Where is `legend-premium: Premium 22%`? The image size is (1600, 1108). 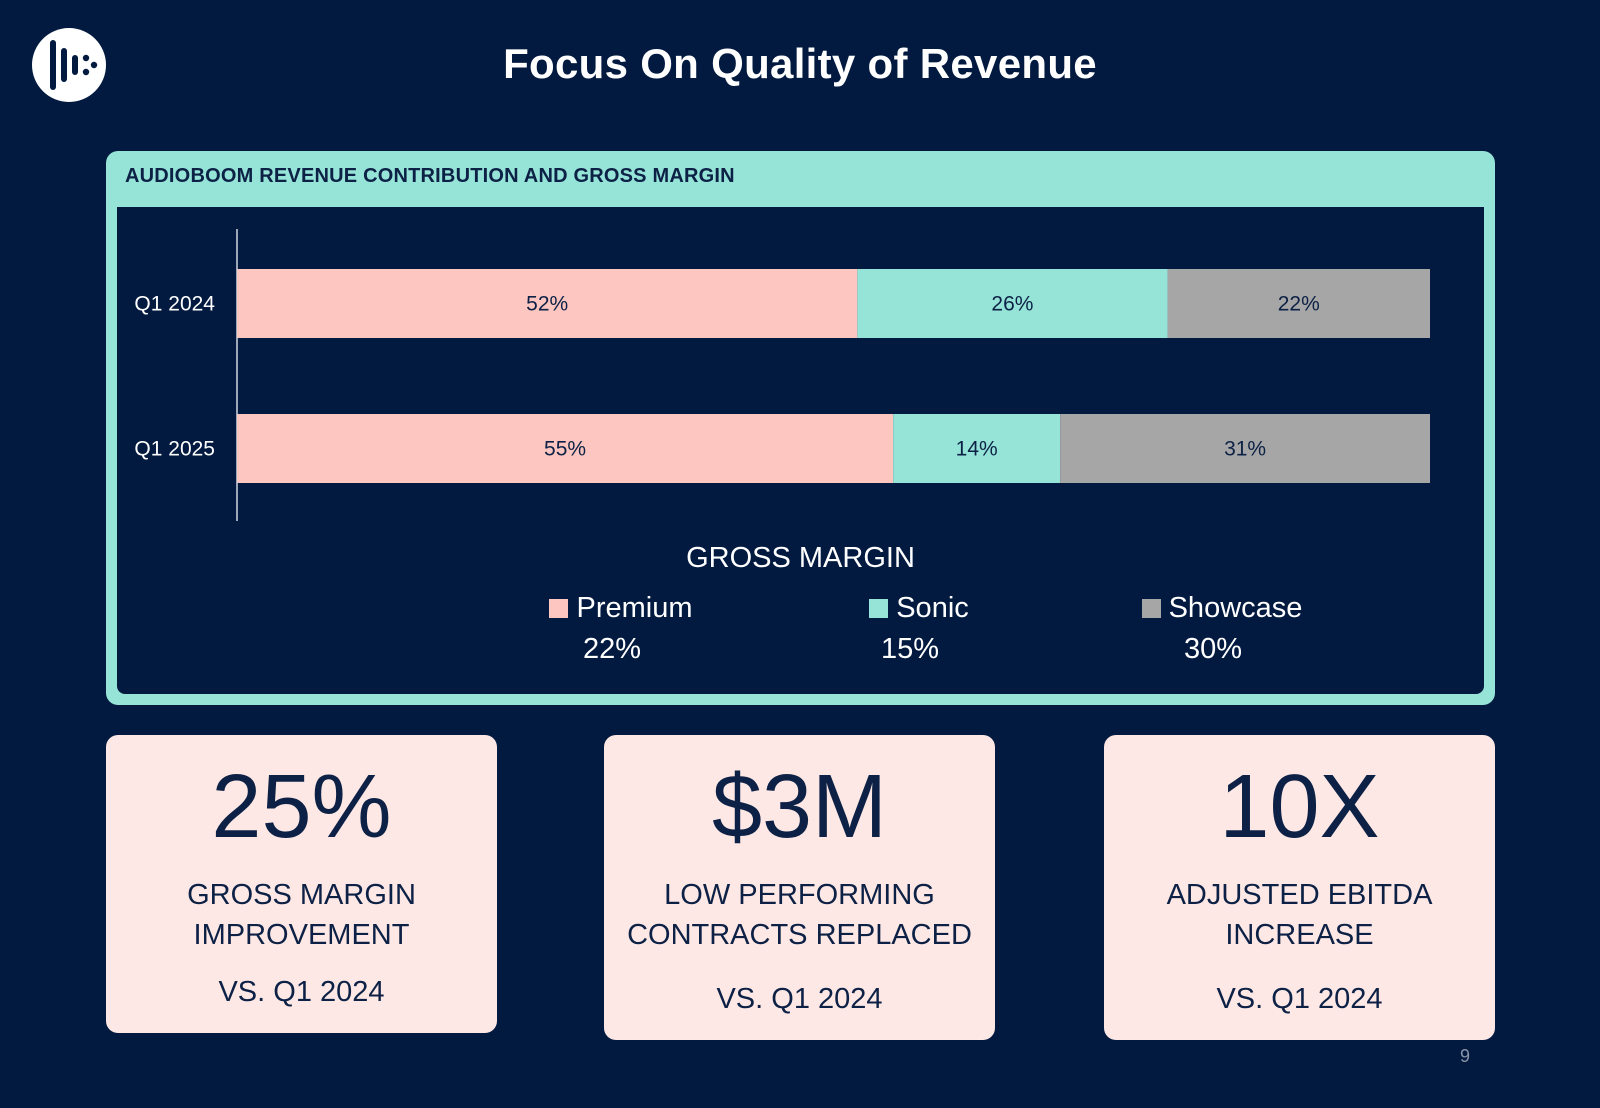 legend-premium: Premium 22% is located at coordinates (621, 632).